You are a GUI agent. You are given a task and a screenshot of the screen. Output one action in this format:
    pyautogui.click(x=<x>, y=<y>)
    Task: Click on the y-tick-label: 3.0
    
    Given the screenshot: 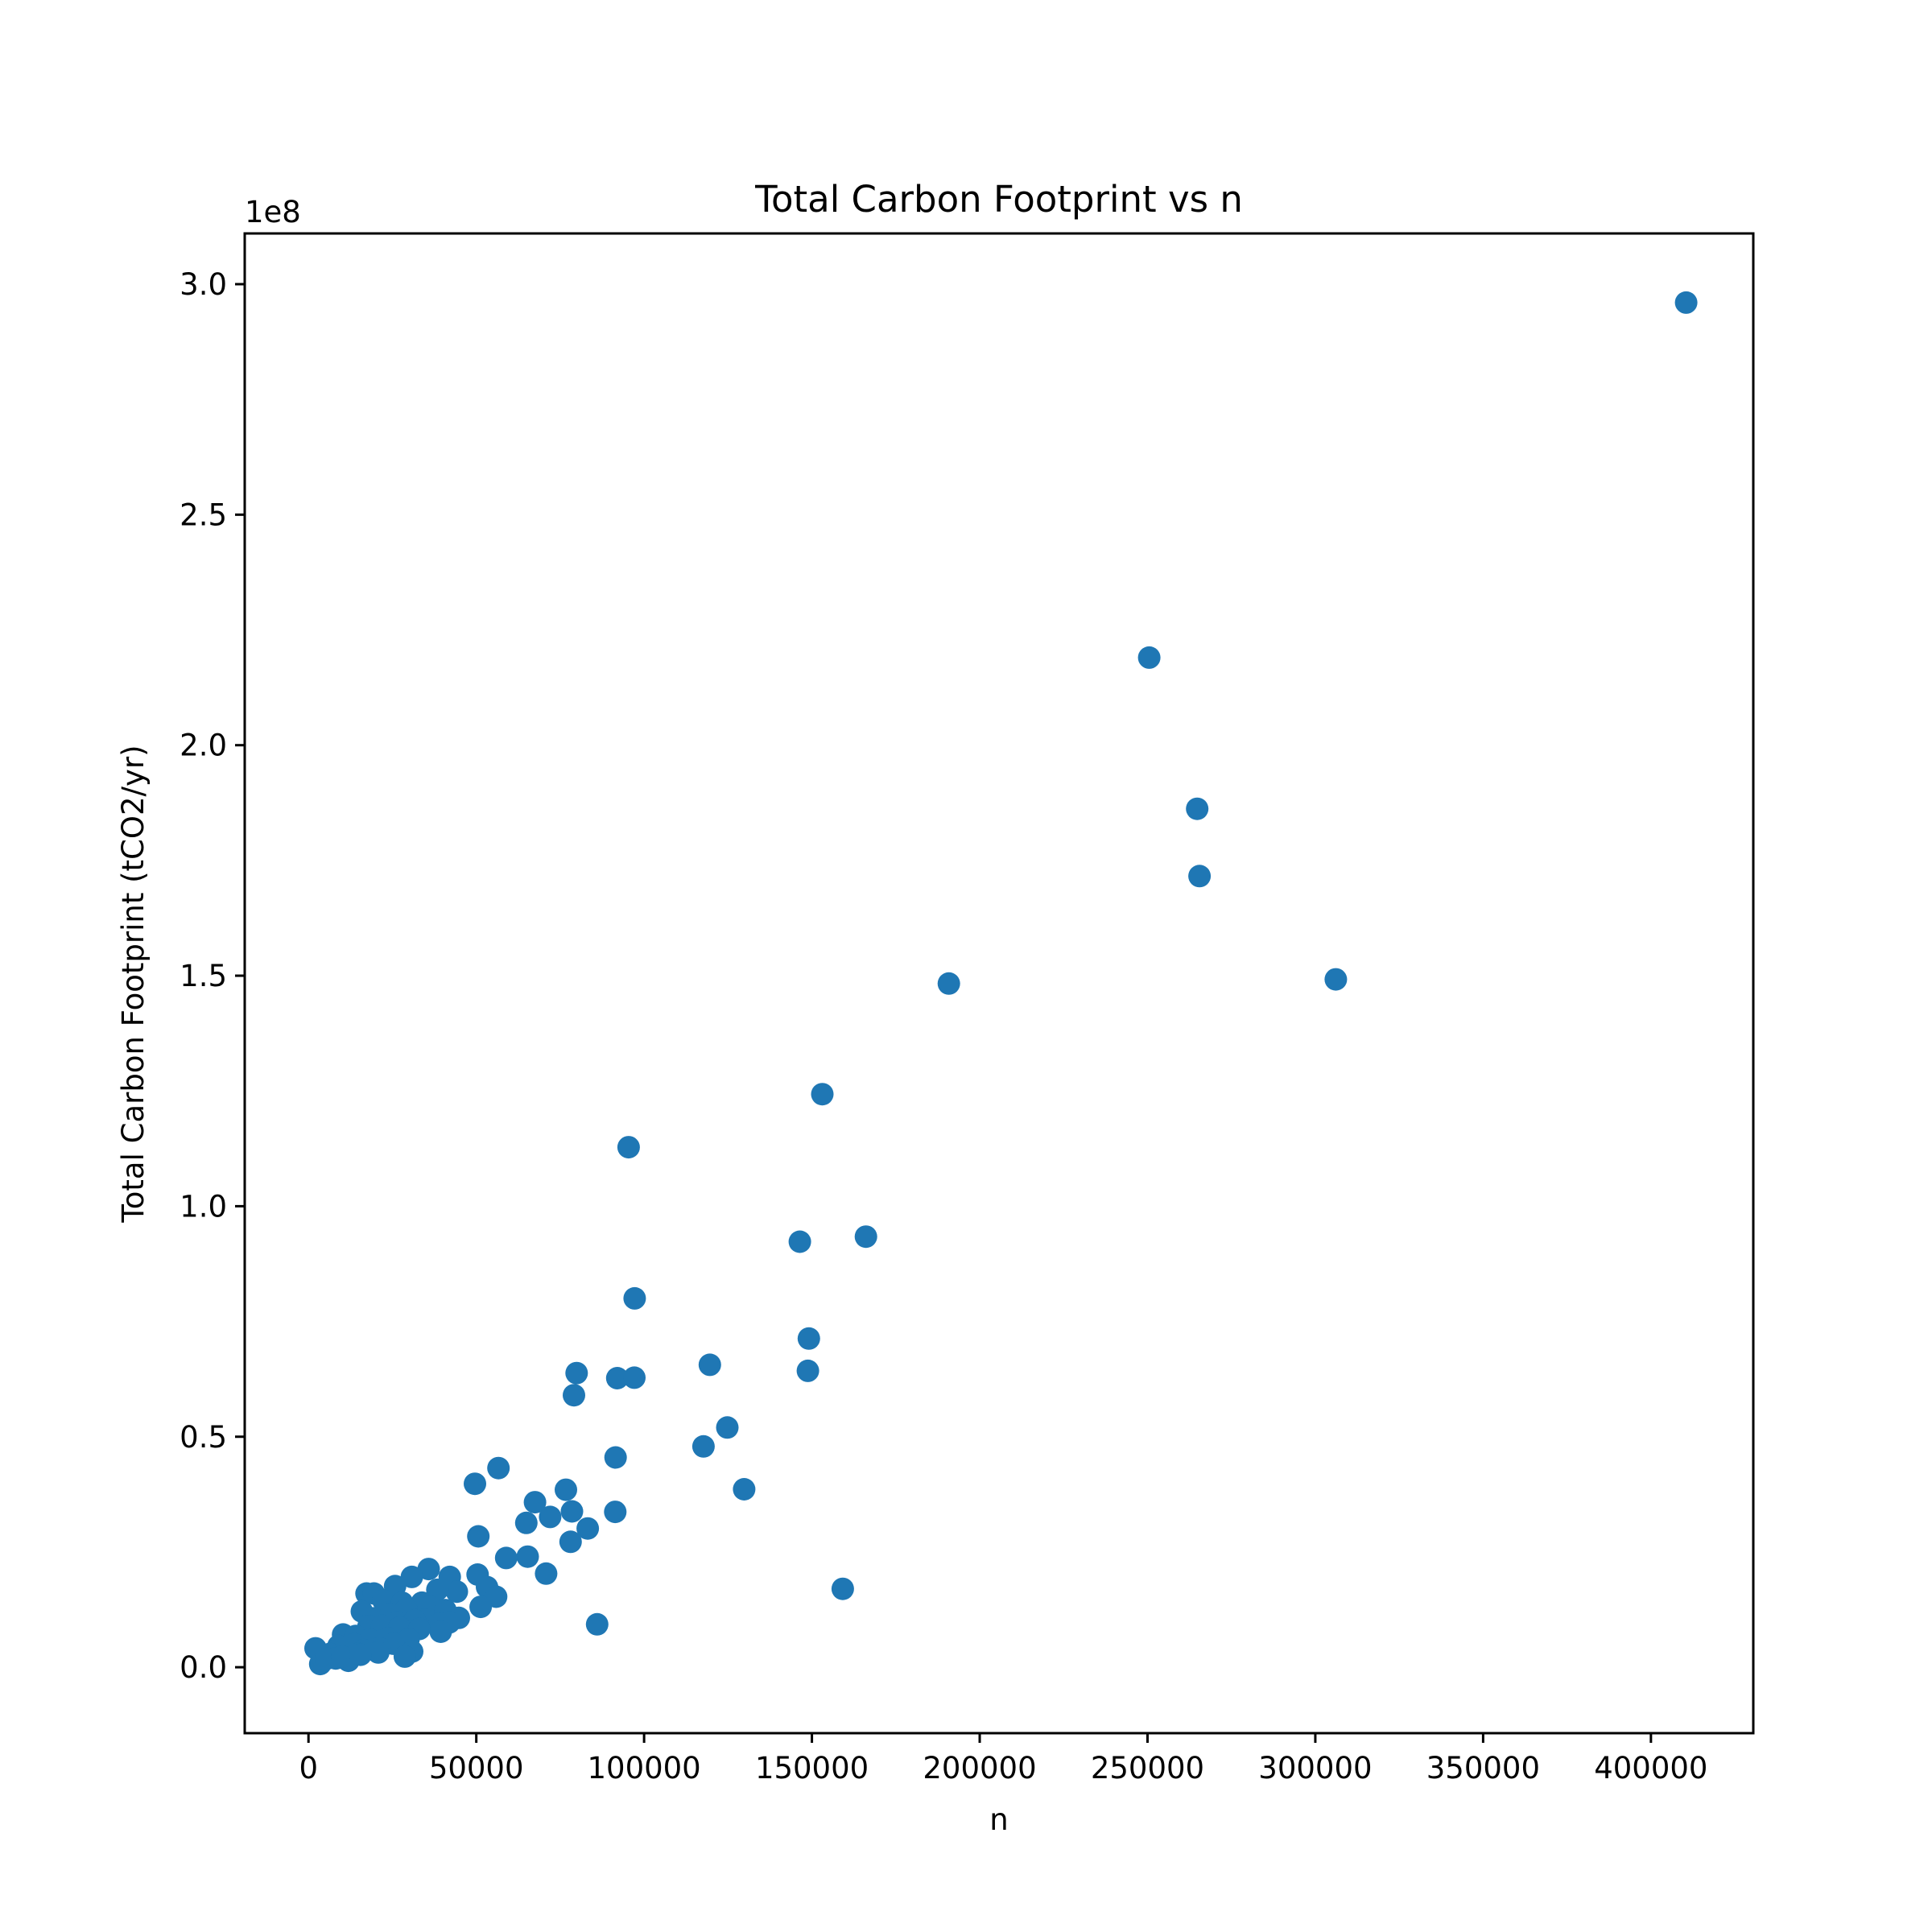 What is the action you would take?
    pyautogui.click(x=203, y=284)
    